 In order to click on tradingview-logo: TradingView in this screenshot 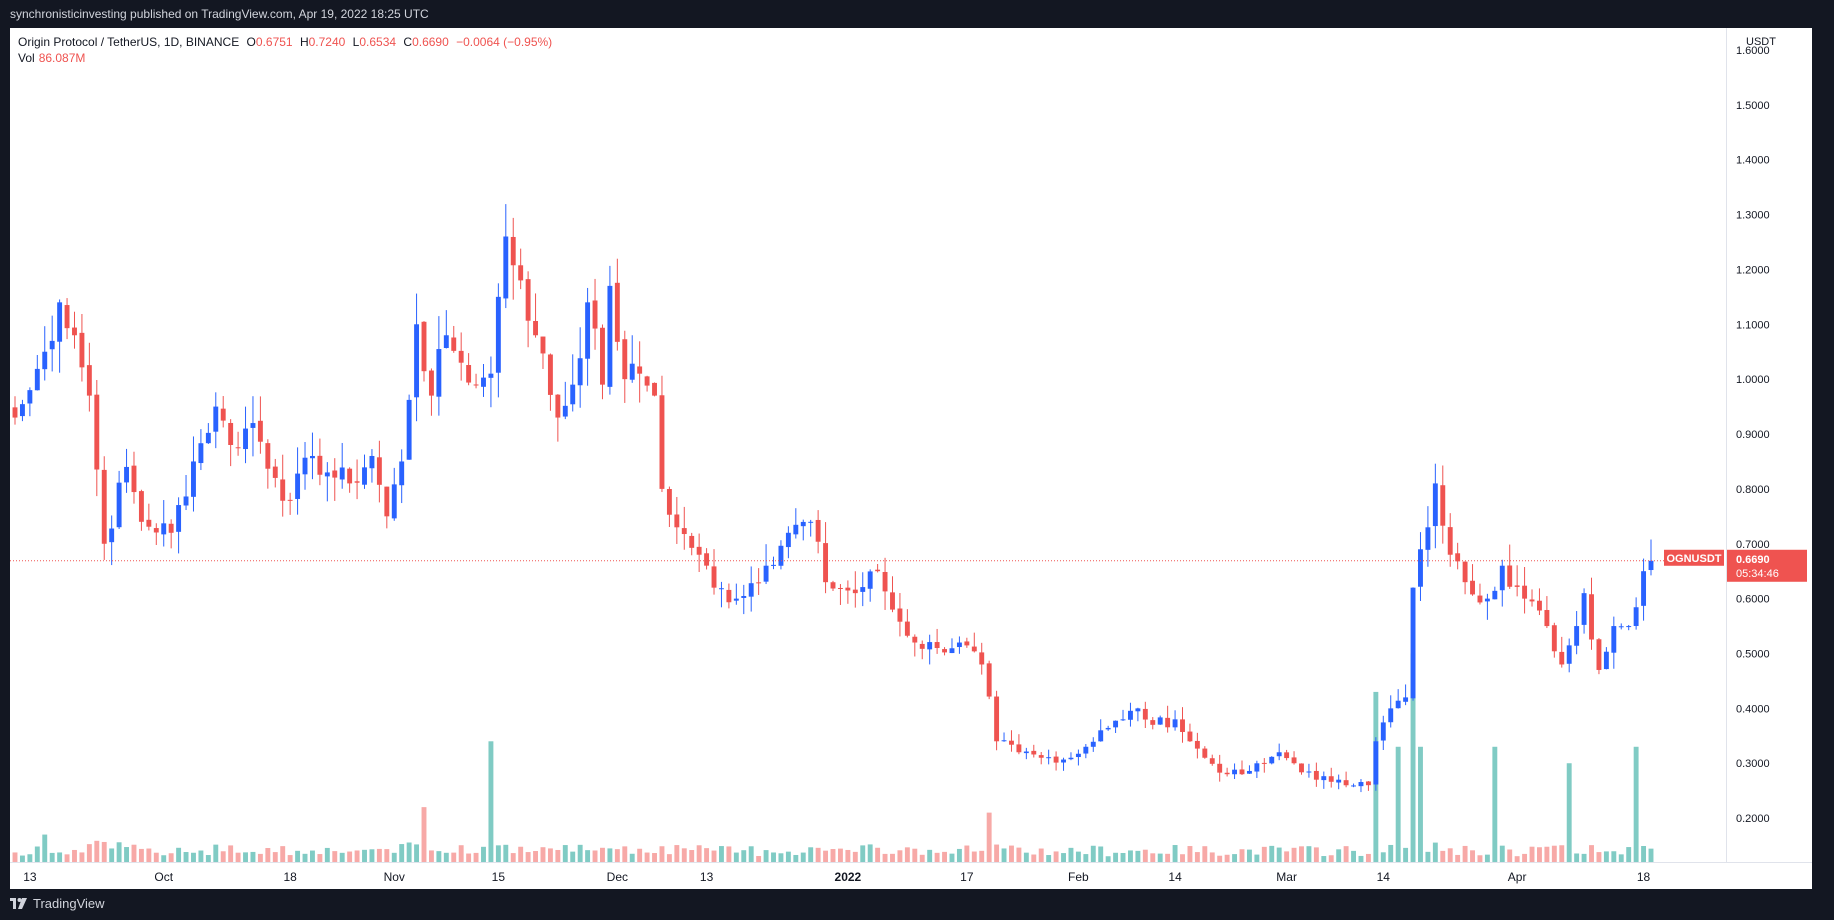, I will do `click(57, 903)`.